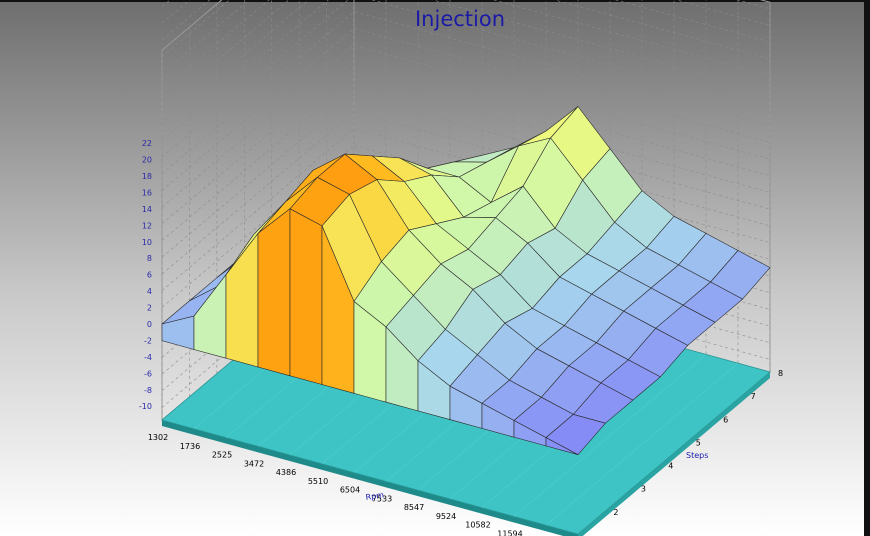  I want to click on x-axis-label: Rpm, so click(375, 496).